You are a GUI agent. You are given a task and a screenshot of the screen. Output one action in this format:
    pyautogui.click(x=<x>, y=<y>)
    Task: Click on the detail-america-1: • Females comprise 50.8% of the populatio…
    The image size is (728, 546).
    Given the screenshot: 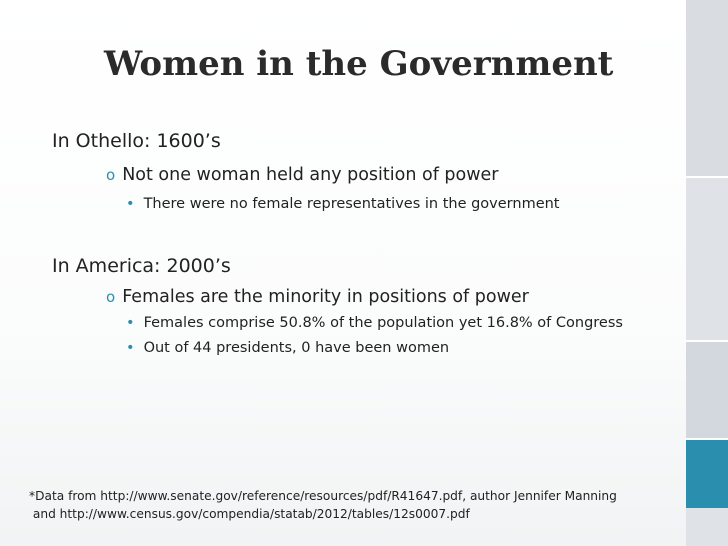 What is the action you would take?
    pyautogui.click(x=374, y=323)
    